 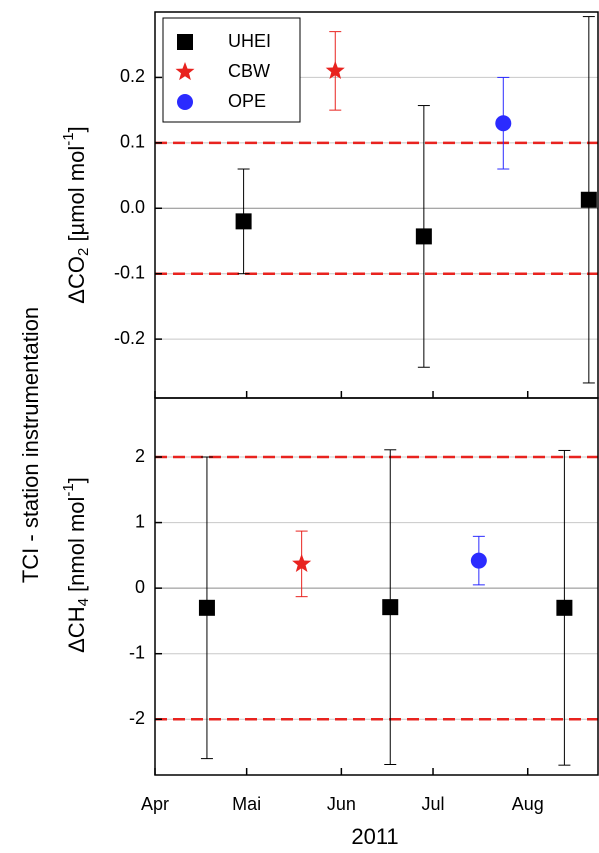 What do you see at coordinates (246, 804) in the screenshot?
I see `x-tick-label: Mai` at bounding box center [246, 804].